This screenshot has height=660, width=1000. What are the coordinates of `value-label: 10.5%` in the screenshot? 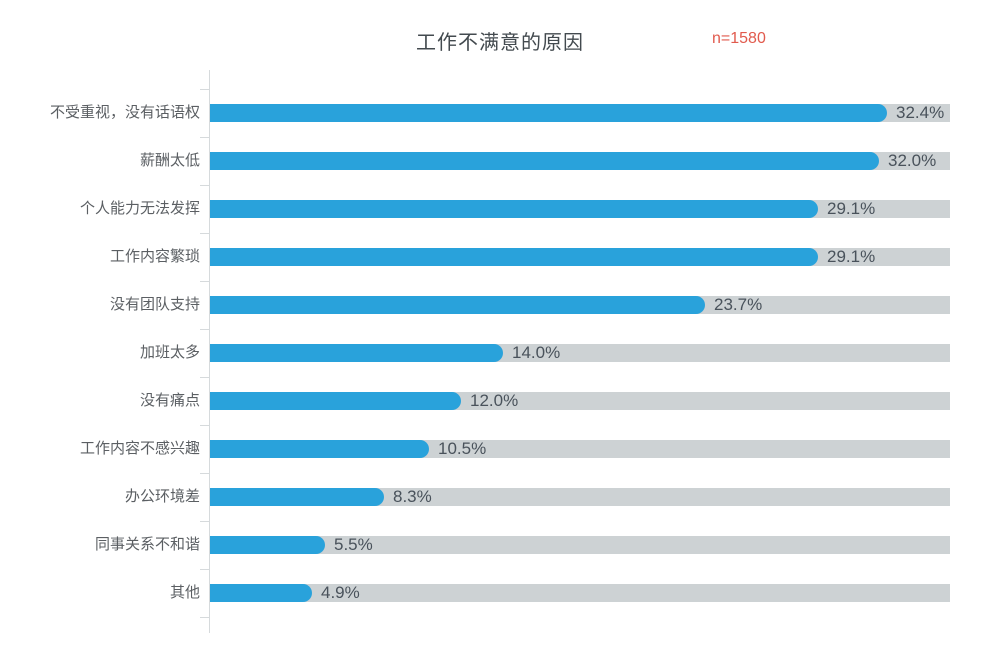 It's located at (462, 448).